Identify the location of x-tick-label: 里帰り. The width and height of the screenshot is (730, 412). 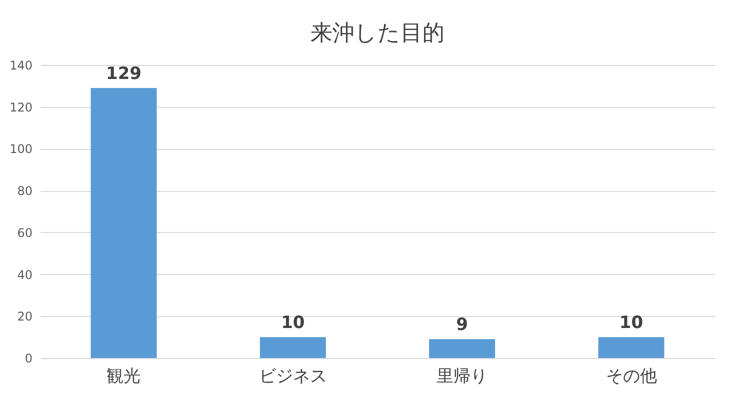
(462, 376).